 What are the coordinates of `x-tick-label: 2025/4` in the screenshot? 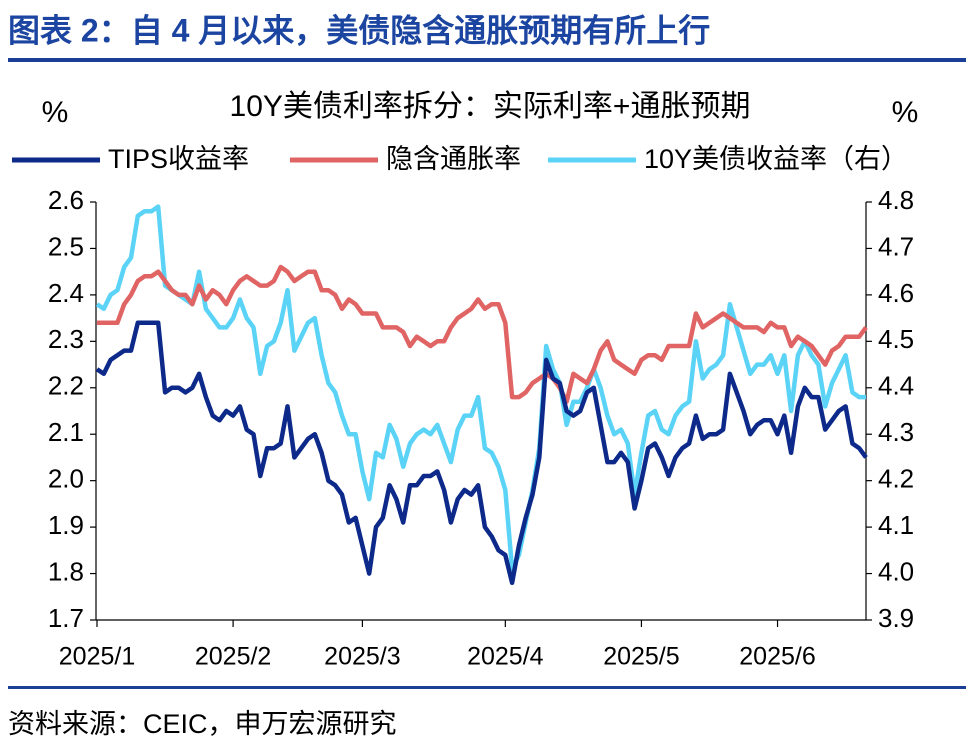 It's located at (505, 657).